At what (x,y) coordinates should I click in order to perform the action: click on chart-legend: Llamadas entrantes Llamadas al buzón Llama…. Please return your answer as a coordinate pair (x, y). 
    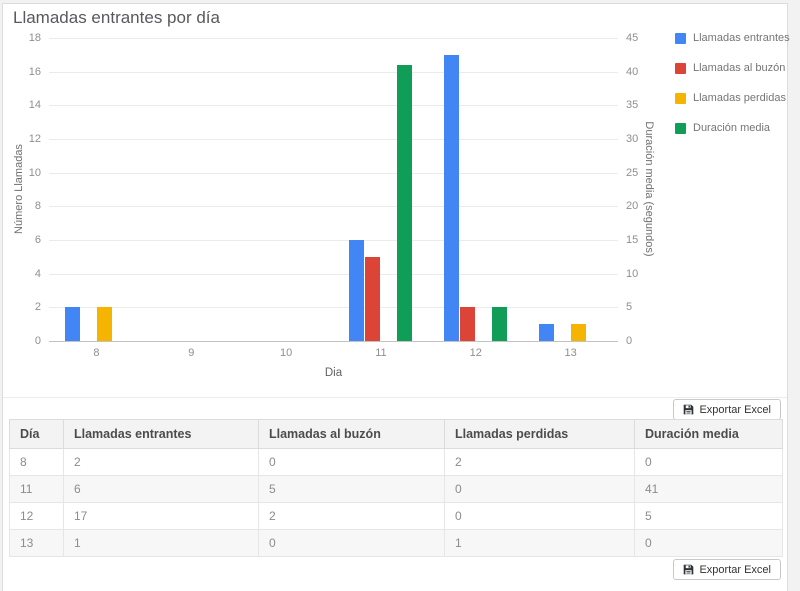
    Looking at the image, I should click on (732, 83).